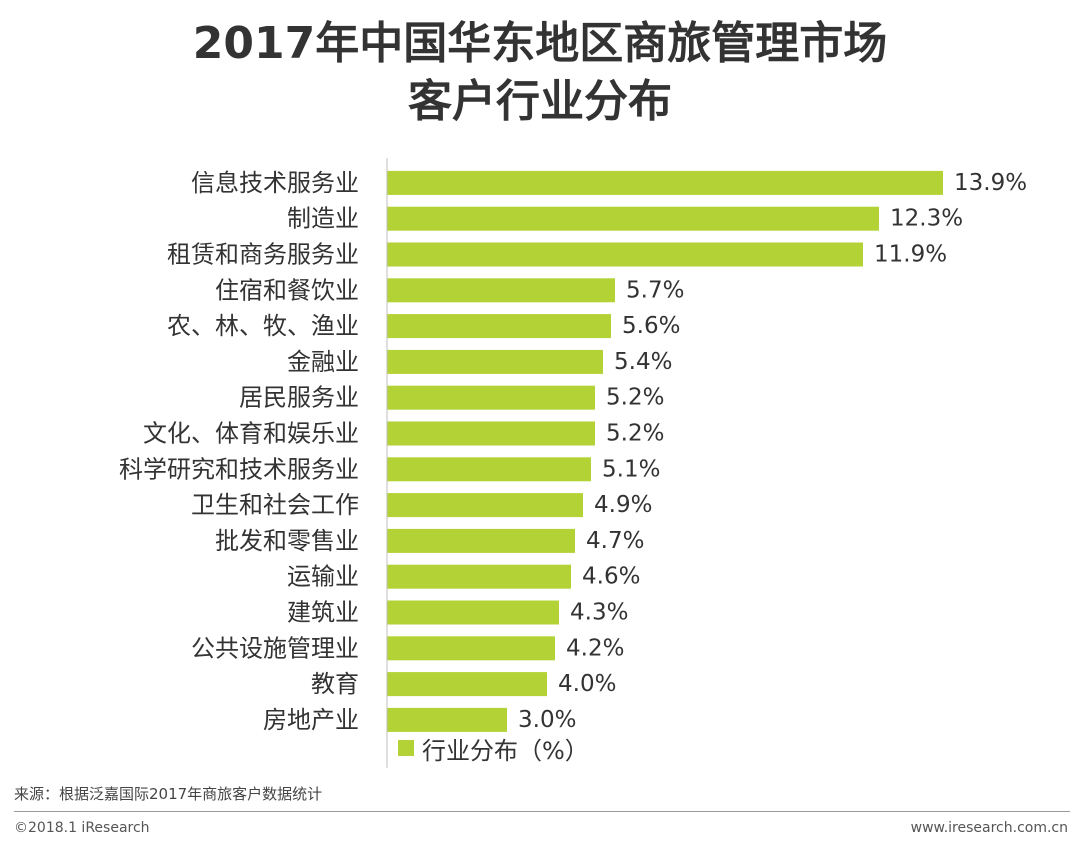 The width and height of the screenshot is (1080, 848). I want to click on category-label: 租赁和商务服务业, so click(263, 255).